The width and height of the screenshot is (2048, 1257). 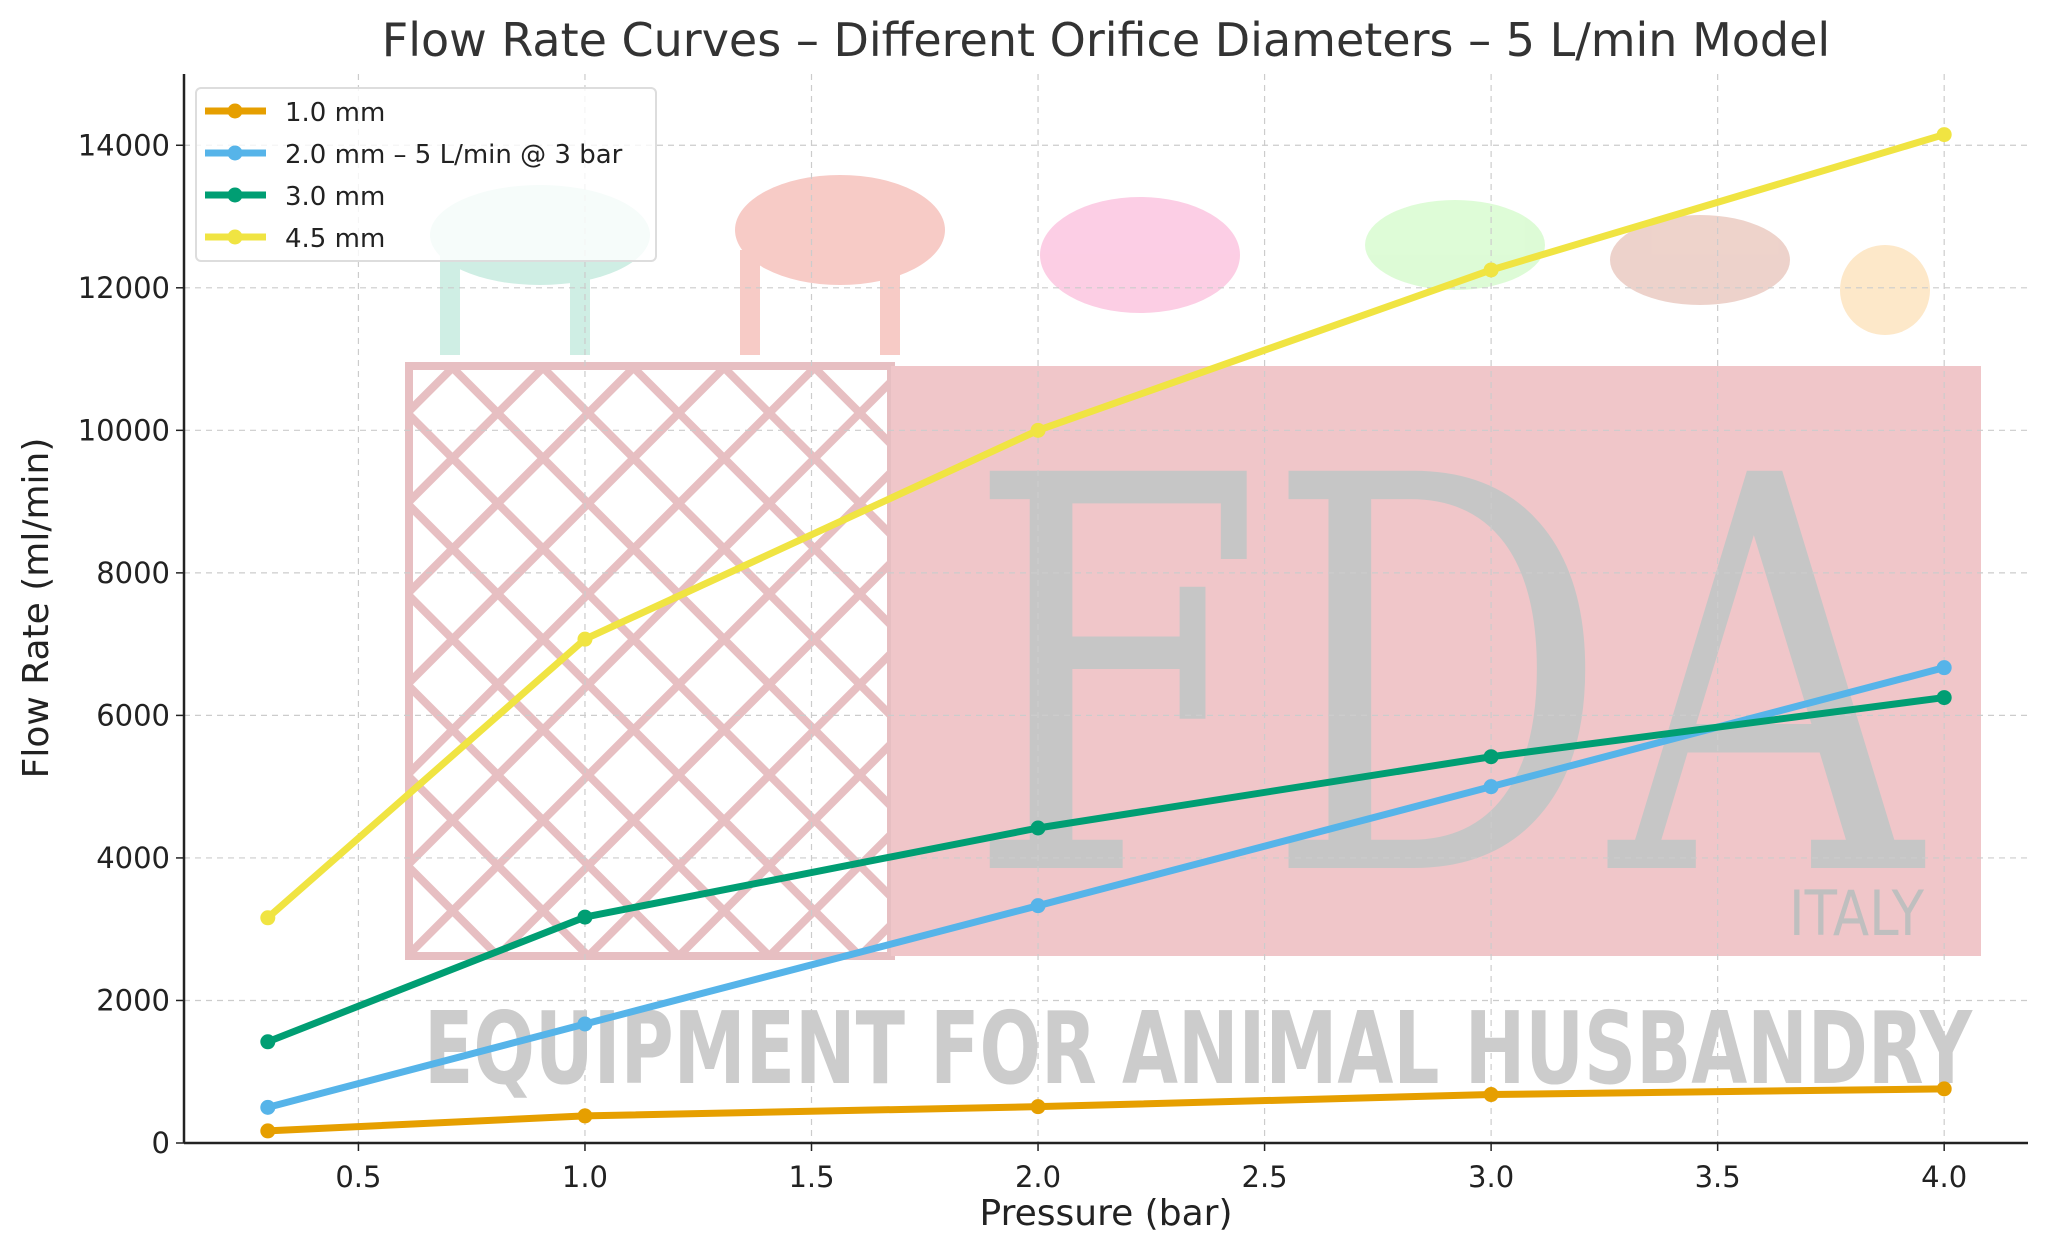 I want to click on animal-silhouettes, so click(x=1180, y=265).